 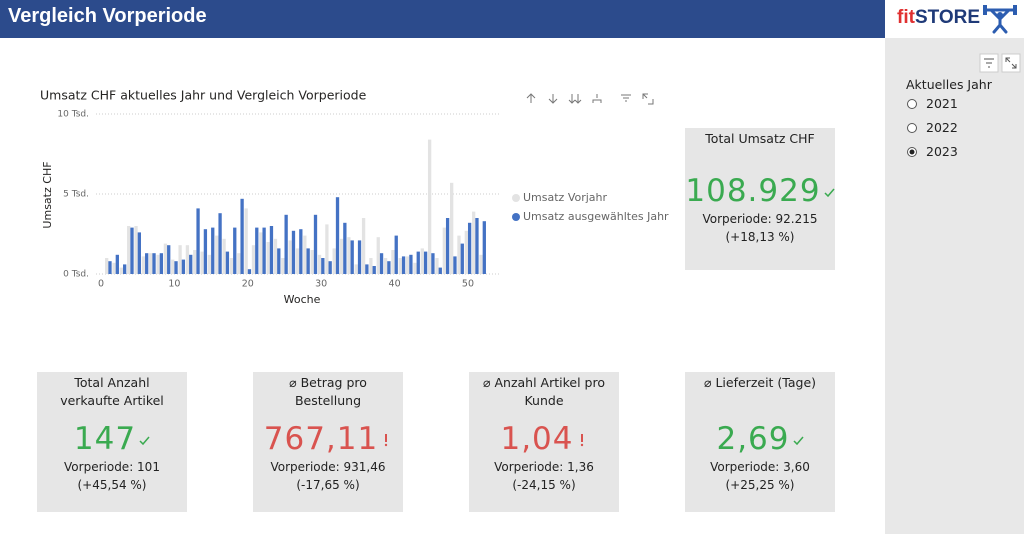 What do you see at coordinates (760, 219) in the screenshot?
I see `kpi-previous: Vorperiode: 92.215` at bounding box center [760, 219].